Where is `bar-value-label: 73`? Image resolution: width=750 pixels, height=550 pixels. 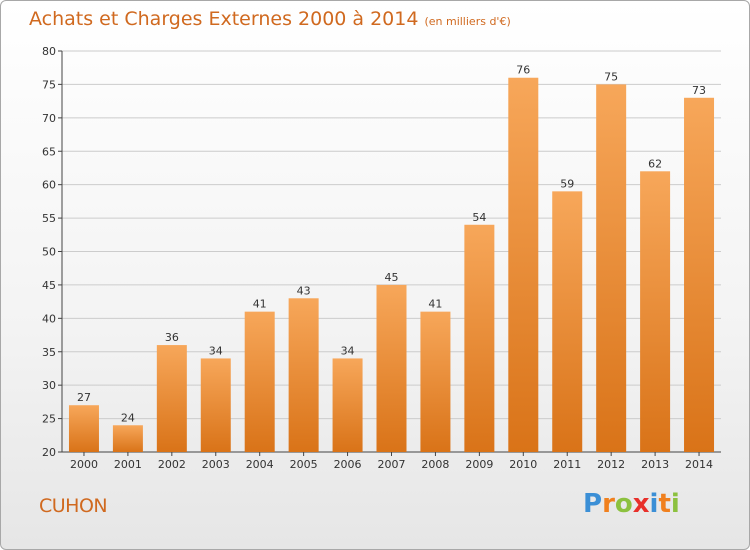
bar-value-label: 73 is located at coordinates (699, 90).